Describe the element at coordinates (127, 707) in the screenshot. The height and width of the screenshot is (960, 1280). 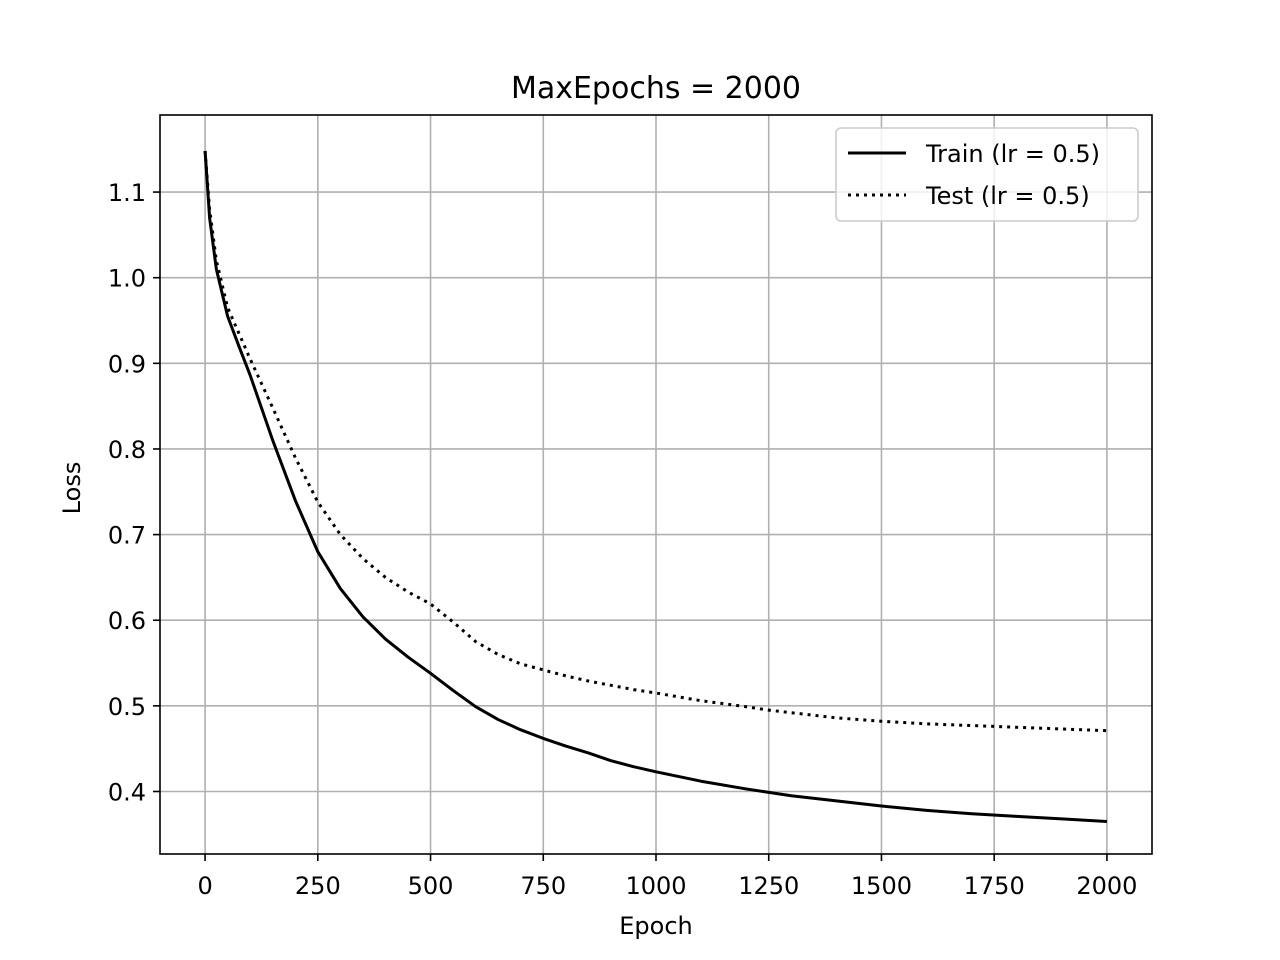
I see `y-tick-label: 0.5` at that location.